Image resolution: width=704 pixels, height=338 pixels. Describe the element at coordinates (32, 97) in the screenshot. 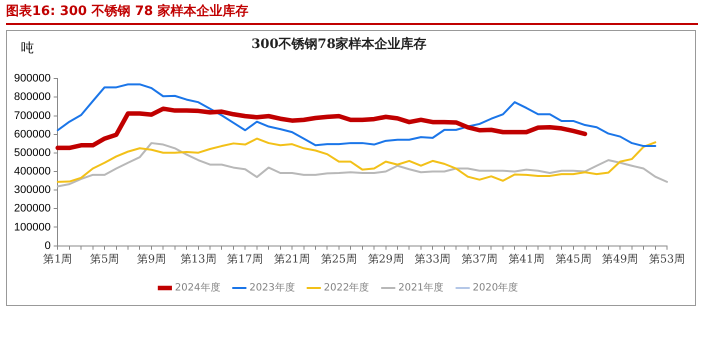

I see `y-tick-label: 800000` at that location.